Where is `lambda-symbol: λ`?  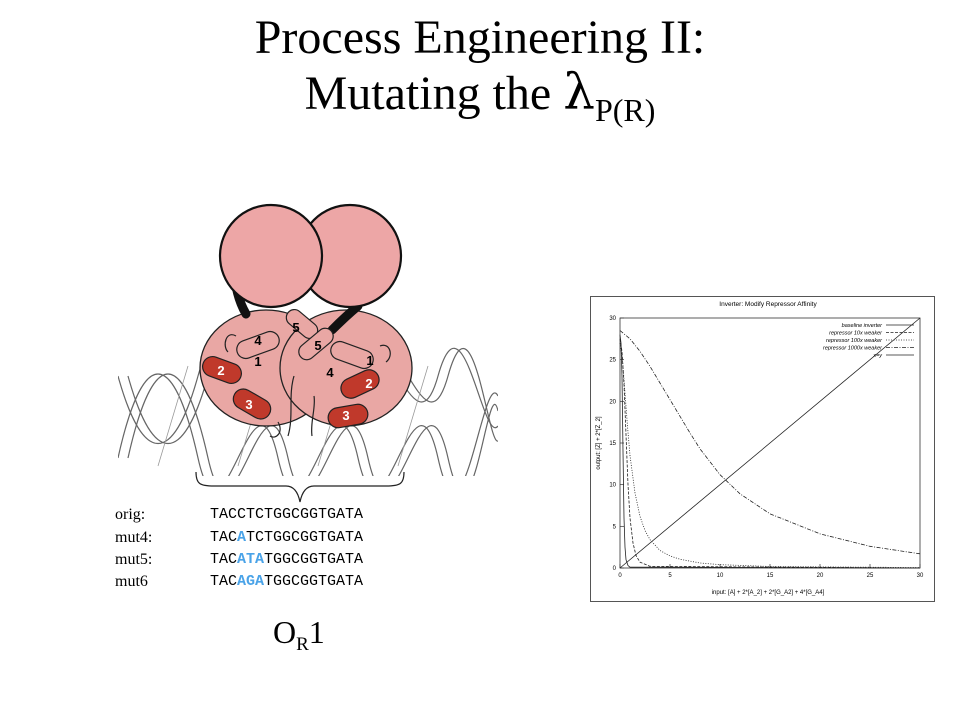
lambda-symbol: λ is located at coordinates (579, 92).